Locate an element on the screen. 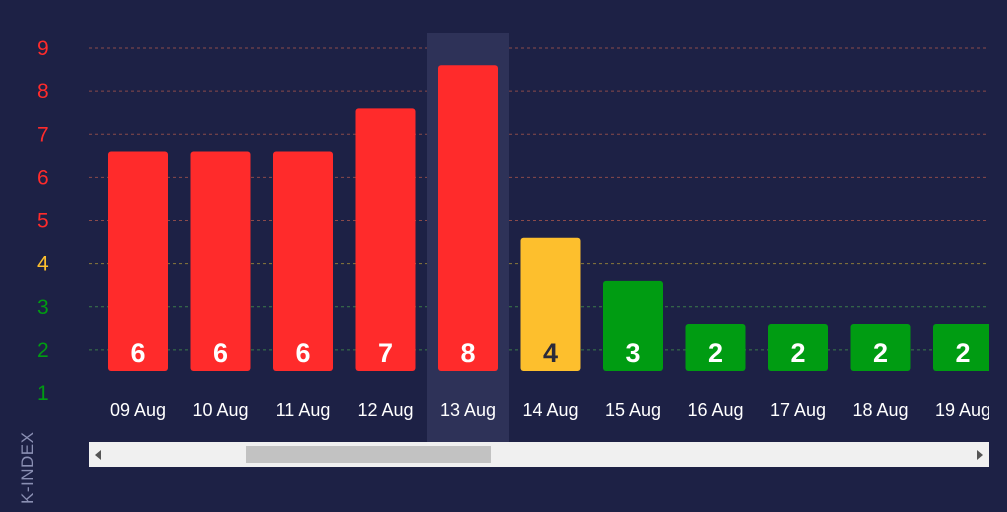 The height and width of the screenshot is (512, 1007). bar-value-label: 3 is located at coordinates (632, 353).